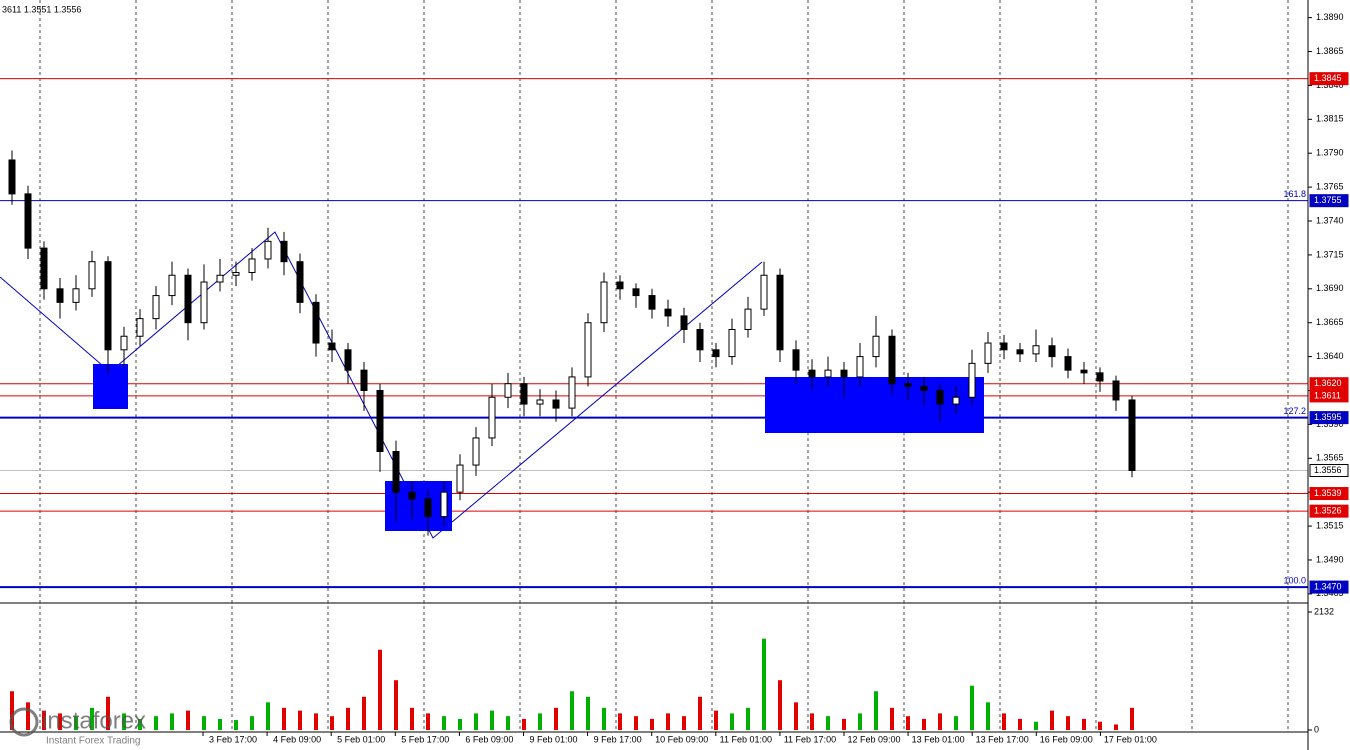 The width and height of the screenshot is (1350, 750). Describe the element at coordinates (94, 720) in the screenshot. I see `logo-name: instaforex` at that location.